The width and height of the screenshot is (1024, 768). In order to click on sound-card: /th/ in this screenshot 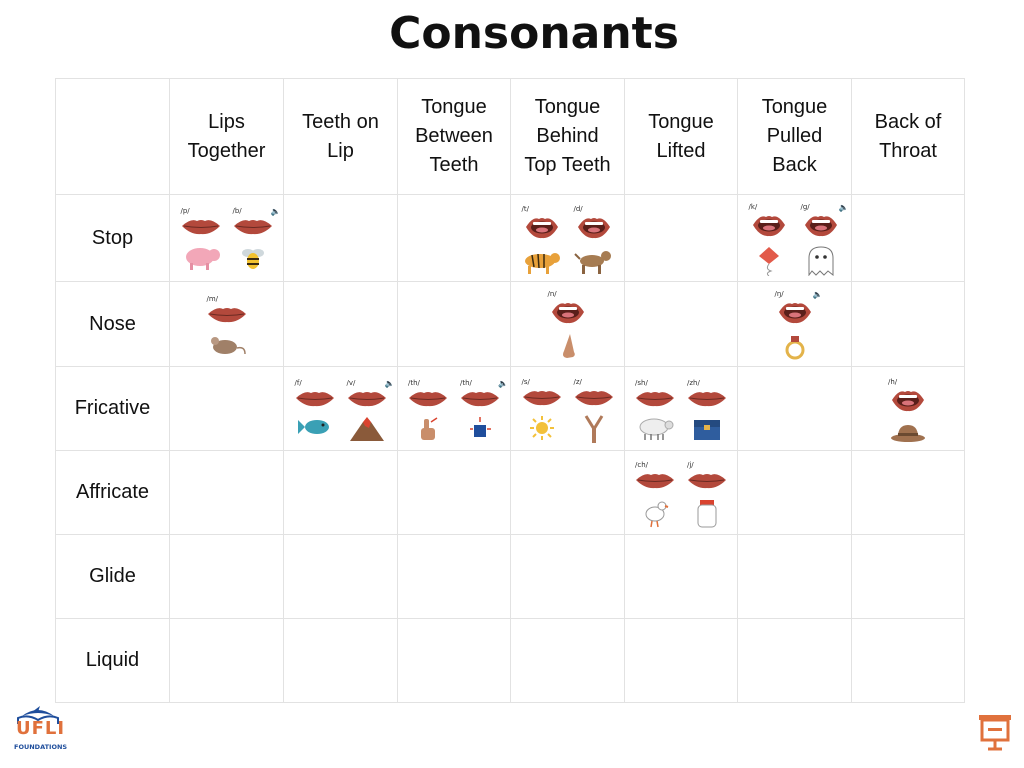, I will do `click(428, 412)`.